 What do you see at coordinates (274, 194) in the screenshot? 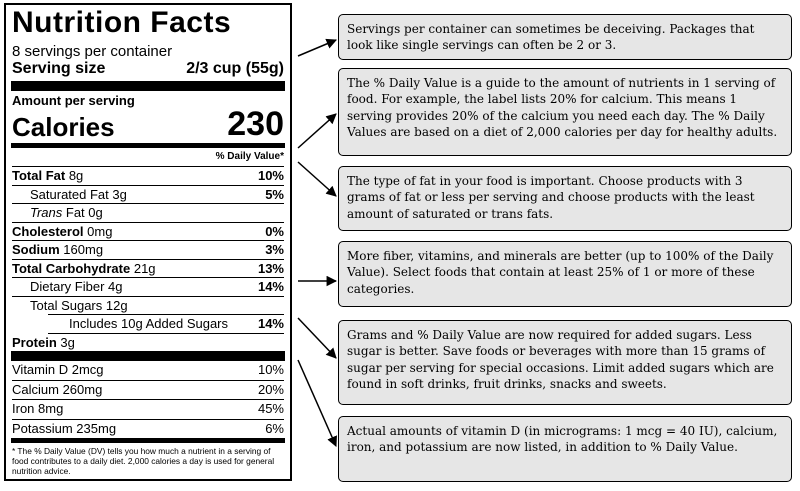
I see `nutrient-dv: 5%` at bounding box center [274, 194].